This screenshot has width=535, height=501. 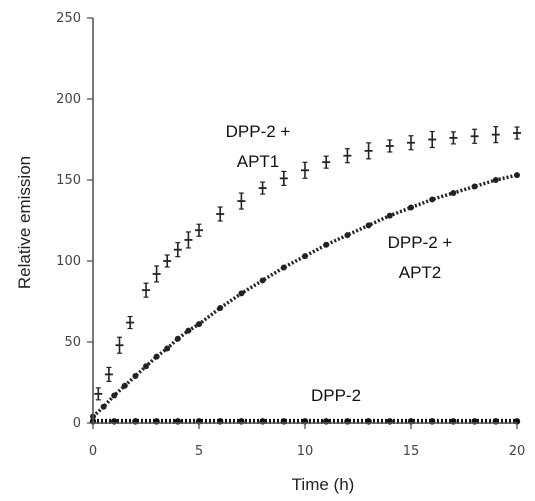 I want to click on x-tick-label: 5, so click(x=199, y=451).